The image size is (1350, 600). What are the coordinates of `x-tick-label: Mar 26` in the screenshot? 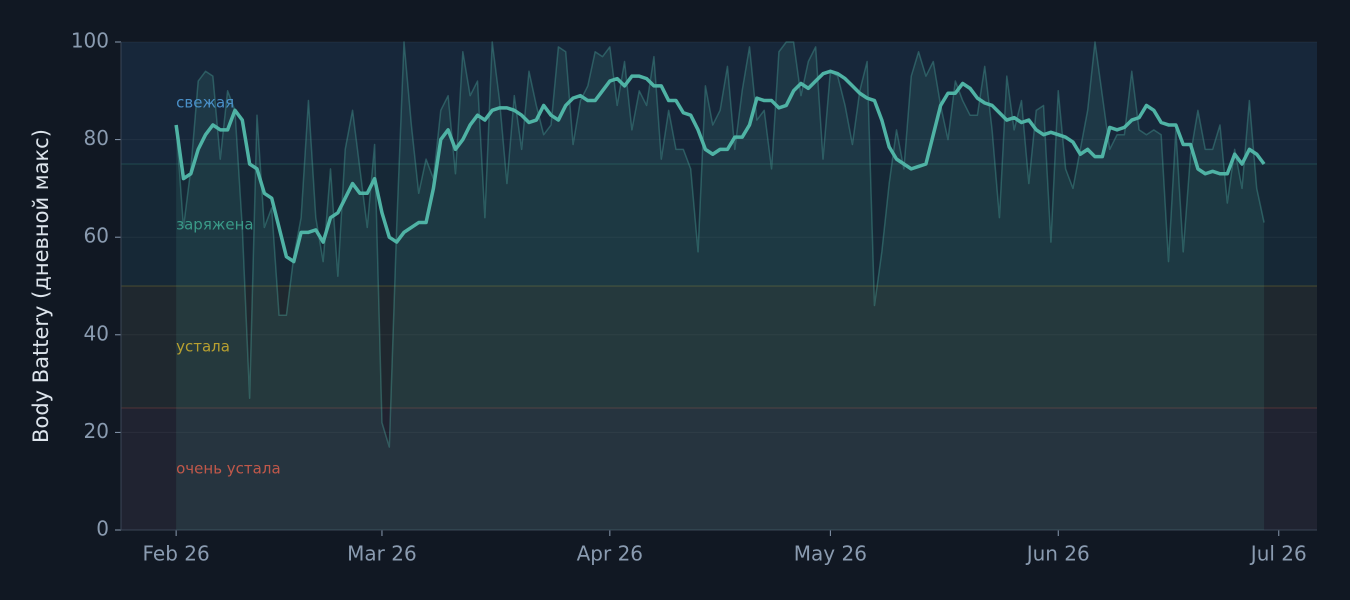 It's located at (382, 554).